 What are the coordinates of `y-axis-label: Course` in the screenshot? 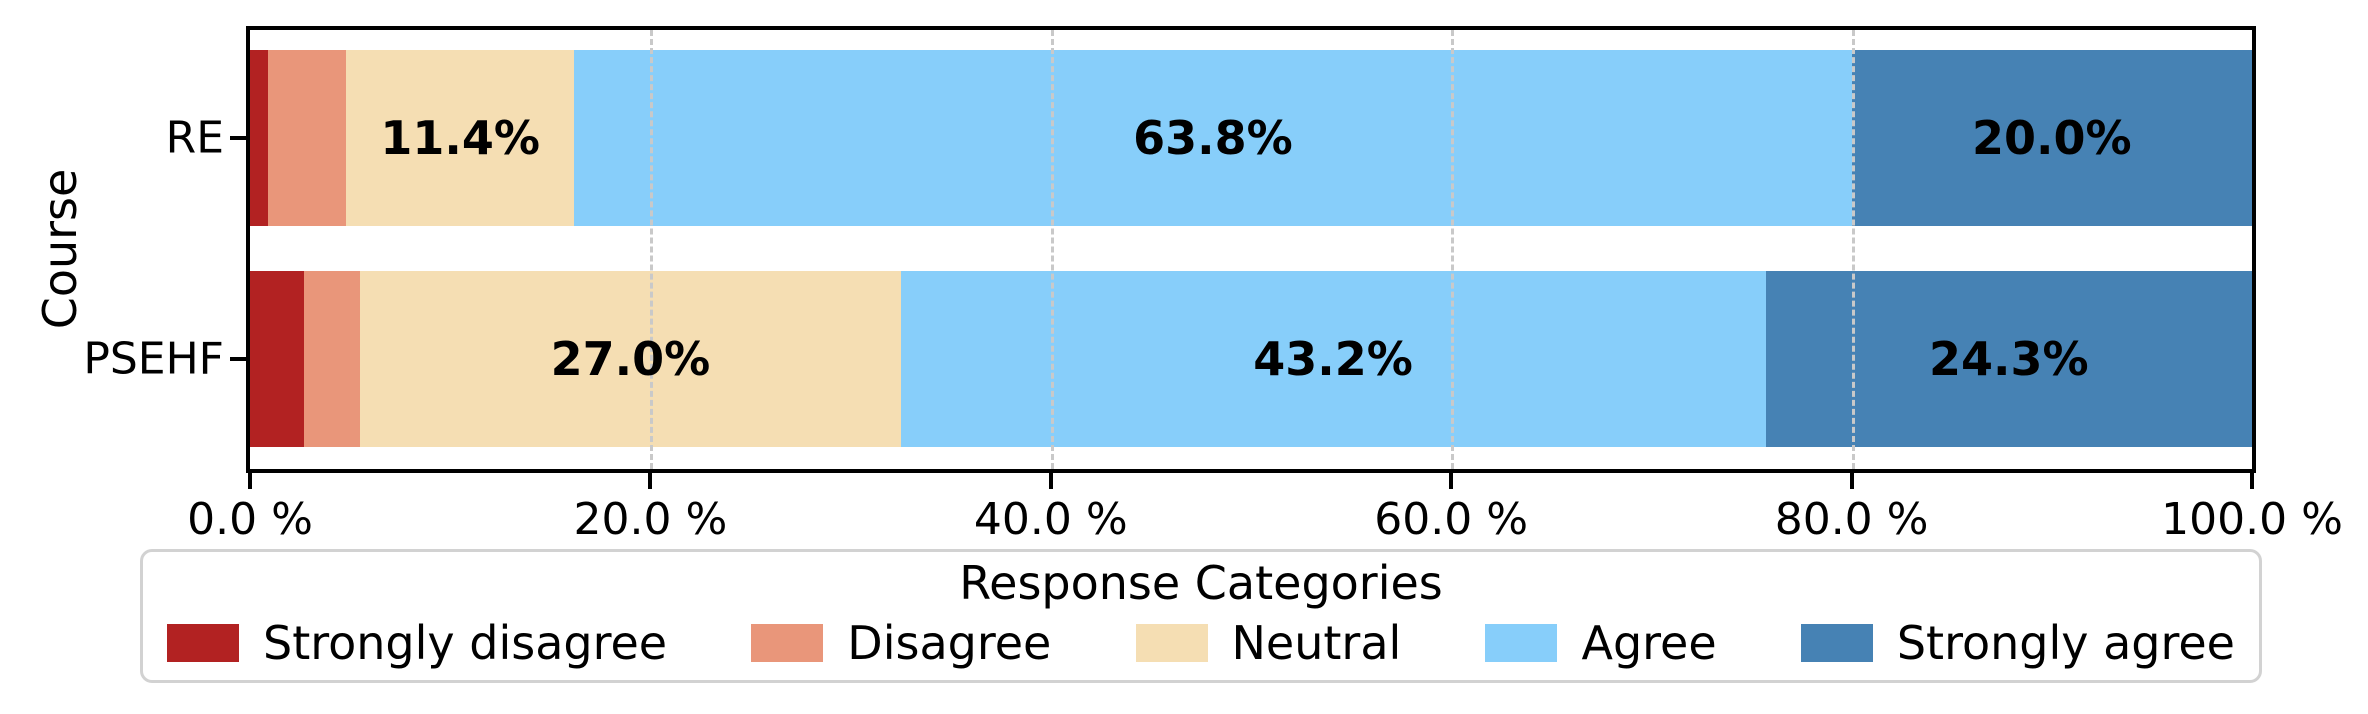 It's located at (60, 249).